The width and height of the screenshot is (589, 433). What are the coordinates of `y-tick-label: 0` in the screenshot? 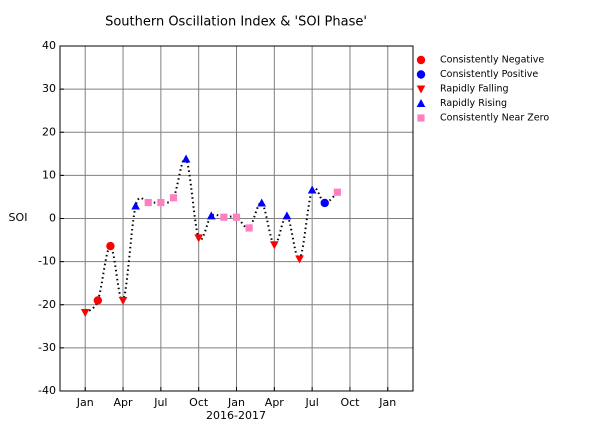 It's located at (52, 218).